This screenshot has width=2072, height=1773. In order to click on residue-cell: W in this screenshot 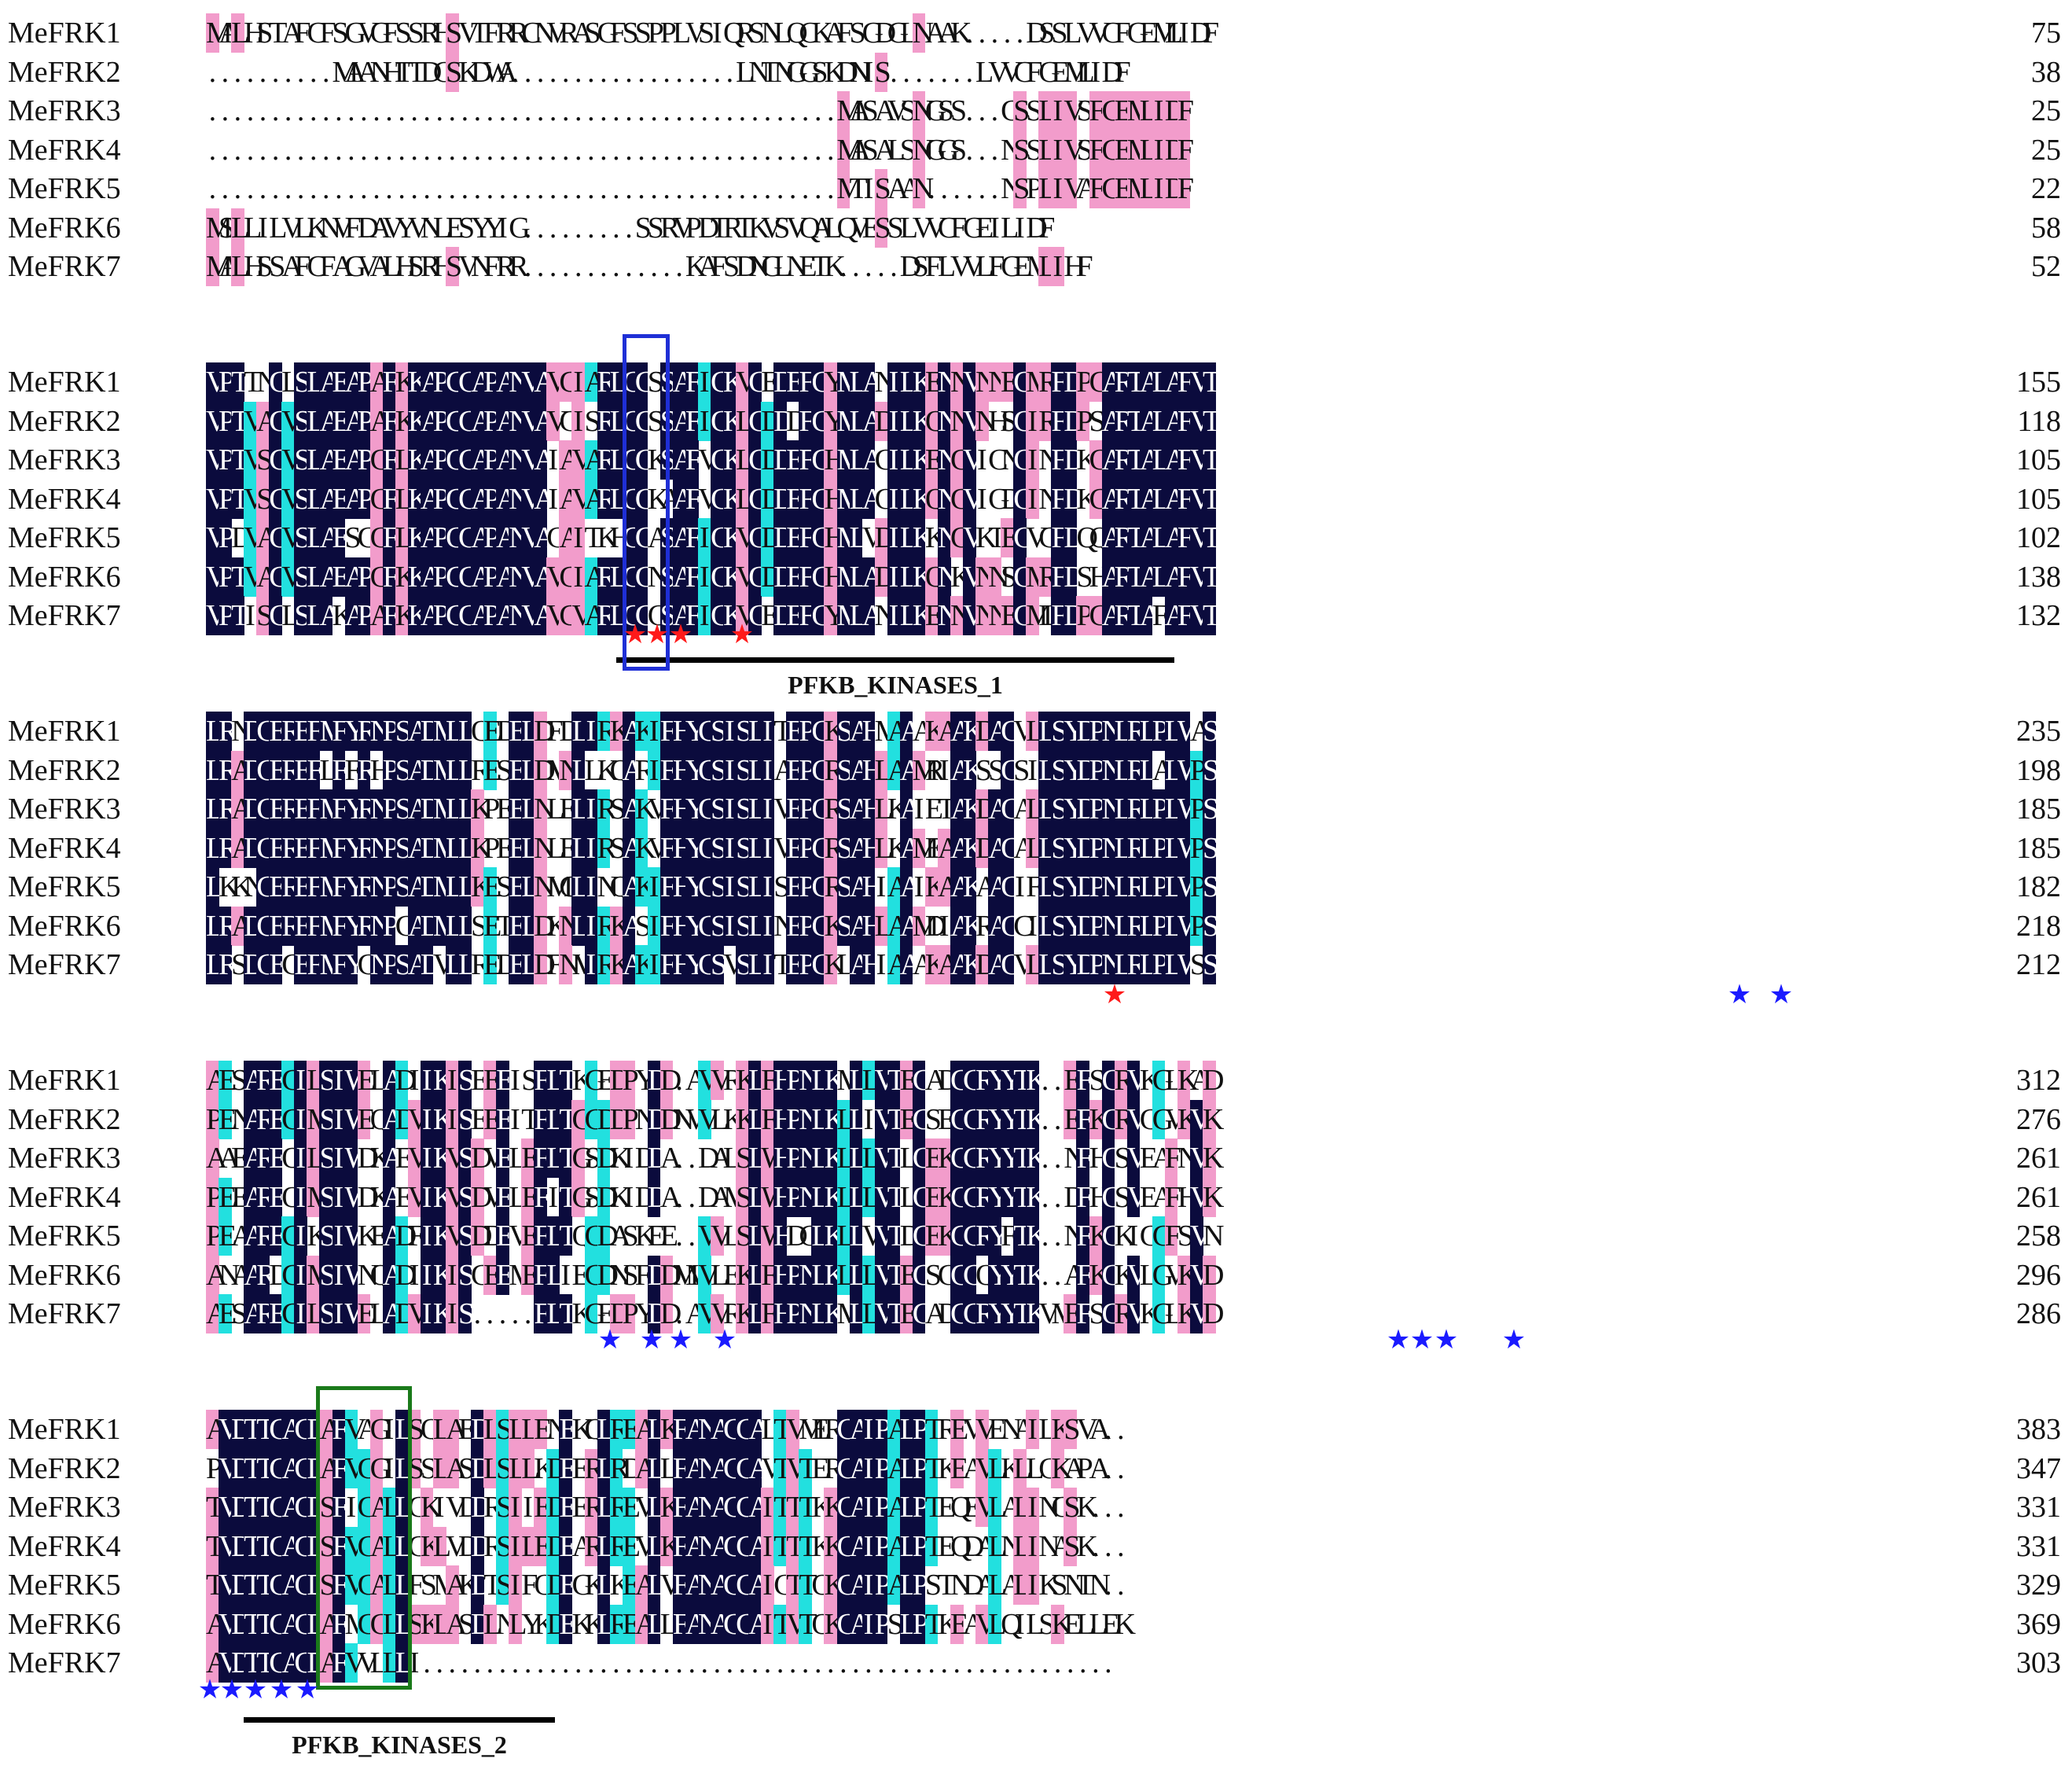, I will do `click(1191, 770)`.